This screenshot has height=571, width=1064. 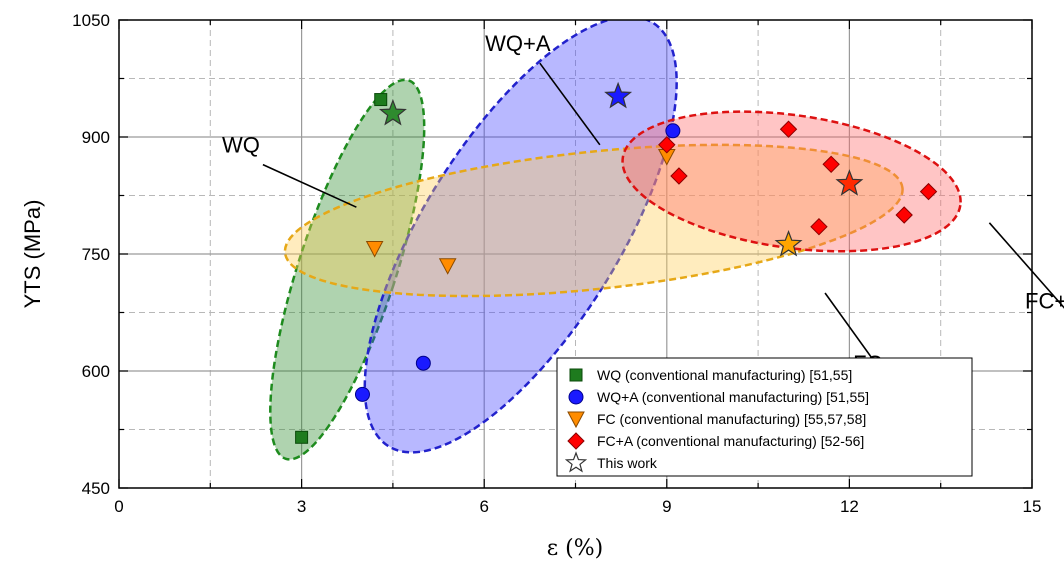 I want to click on annotation-label: FC+A, so click(x=1044, y=301).